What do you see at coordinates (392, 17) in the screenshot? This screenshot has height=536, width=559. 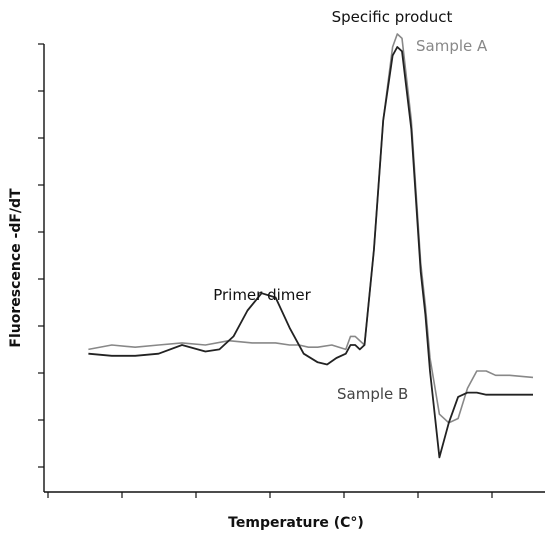 I see `specific-product-annotation: Specific product` at bounding box center [392, 17].